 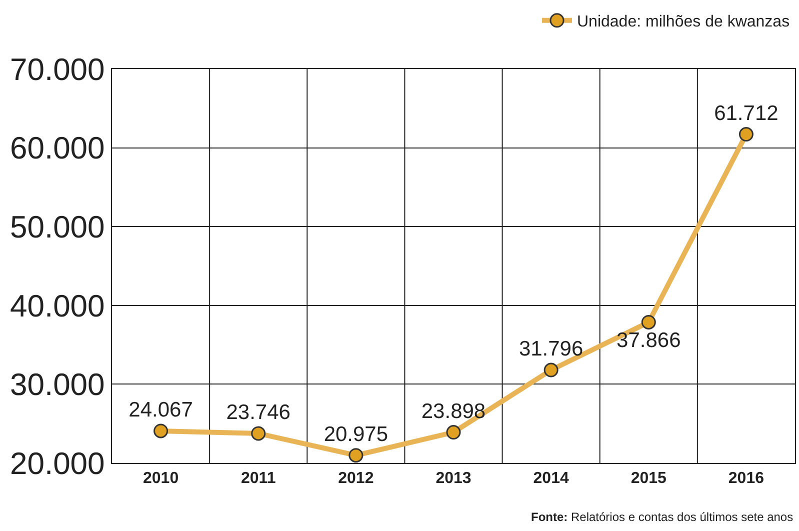 What do you see at coordinates (57, 463) in the screenshot?
I see `y-tick-label: 20.000` at bounding box center [57, 463].